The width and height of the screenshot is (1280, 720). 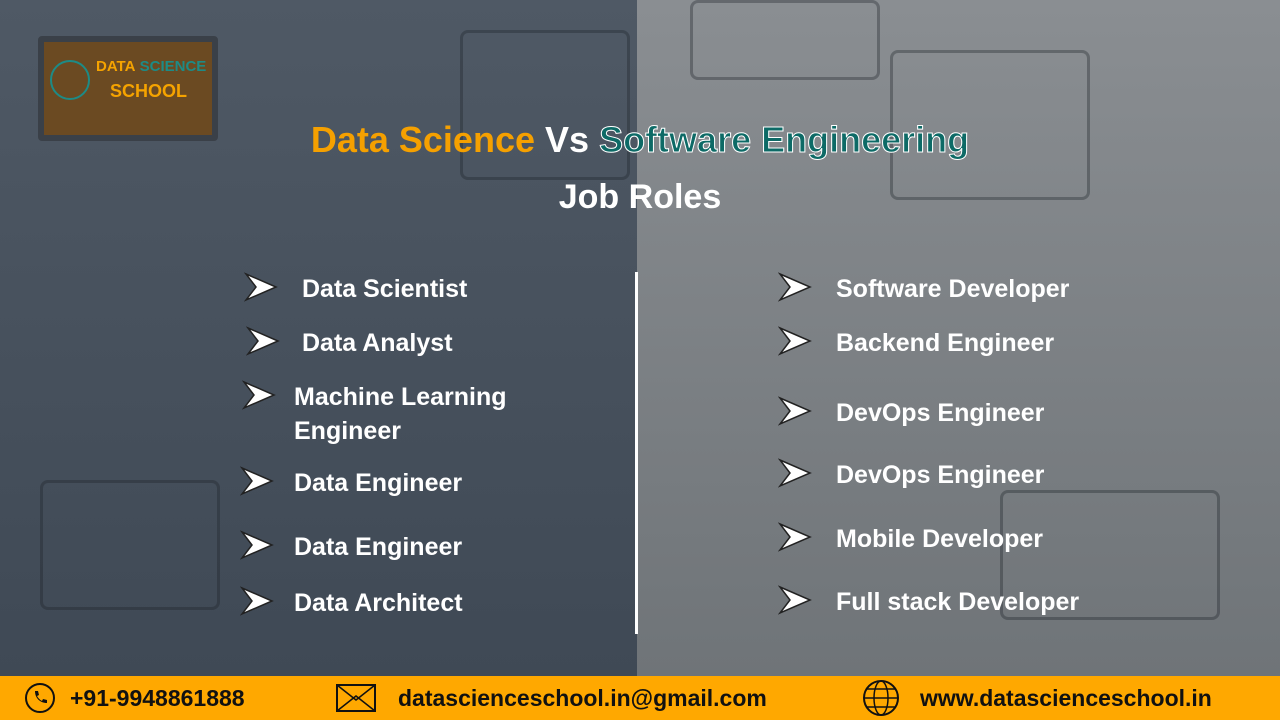 I want to click on left-role-item: Machine Learning Engineer, so click(x=418, y=414).